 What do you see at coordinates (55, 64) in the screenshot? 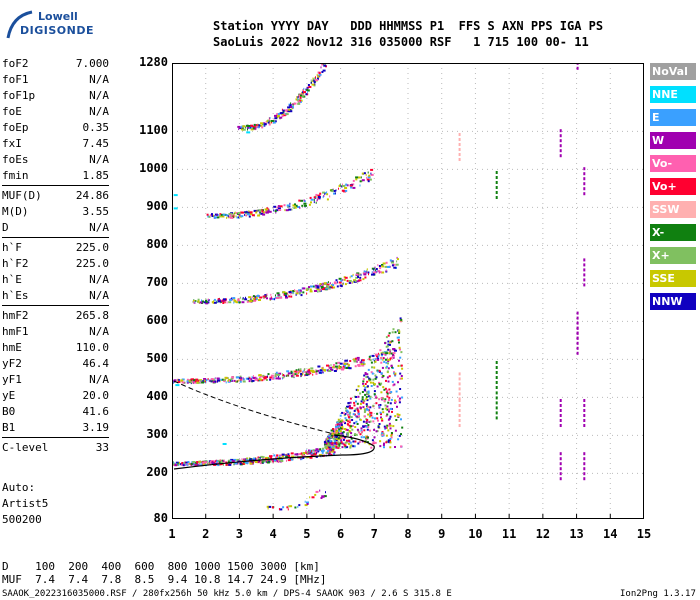
I see `param-row-fof2: foF2 7.000` at bounding box center [55, 64].